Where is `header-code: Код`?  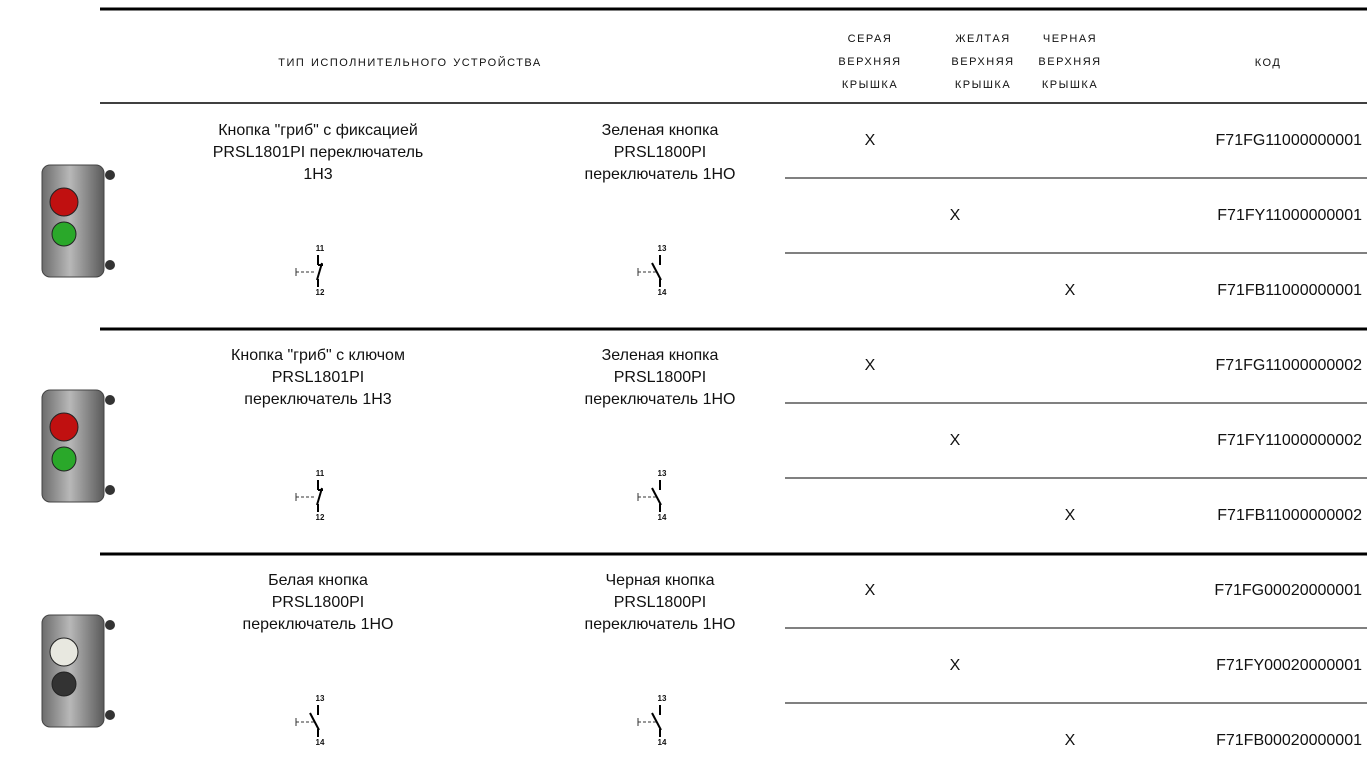
header-code: Код is located at coordinates (1268, 61).